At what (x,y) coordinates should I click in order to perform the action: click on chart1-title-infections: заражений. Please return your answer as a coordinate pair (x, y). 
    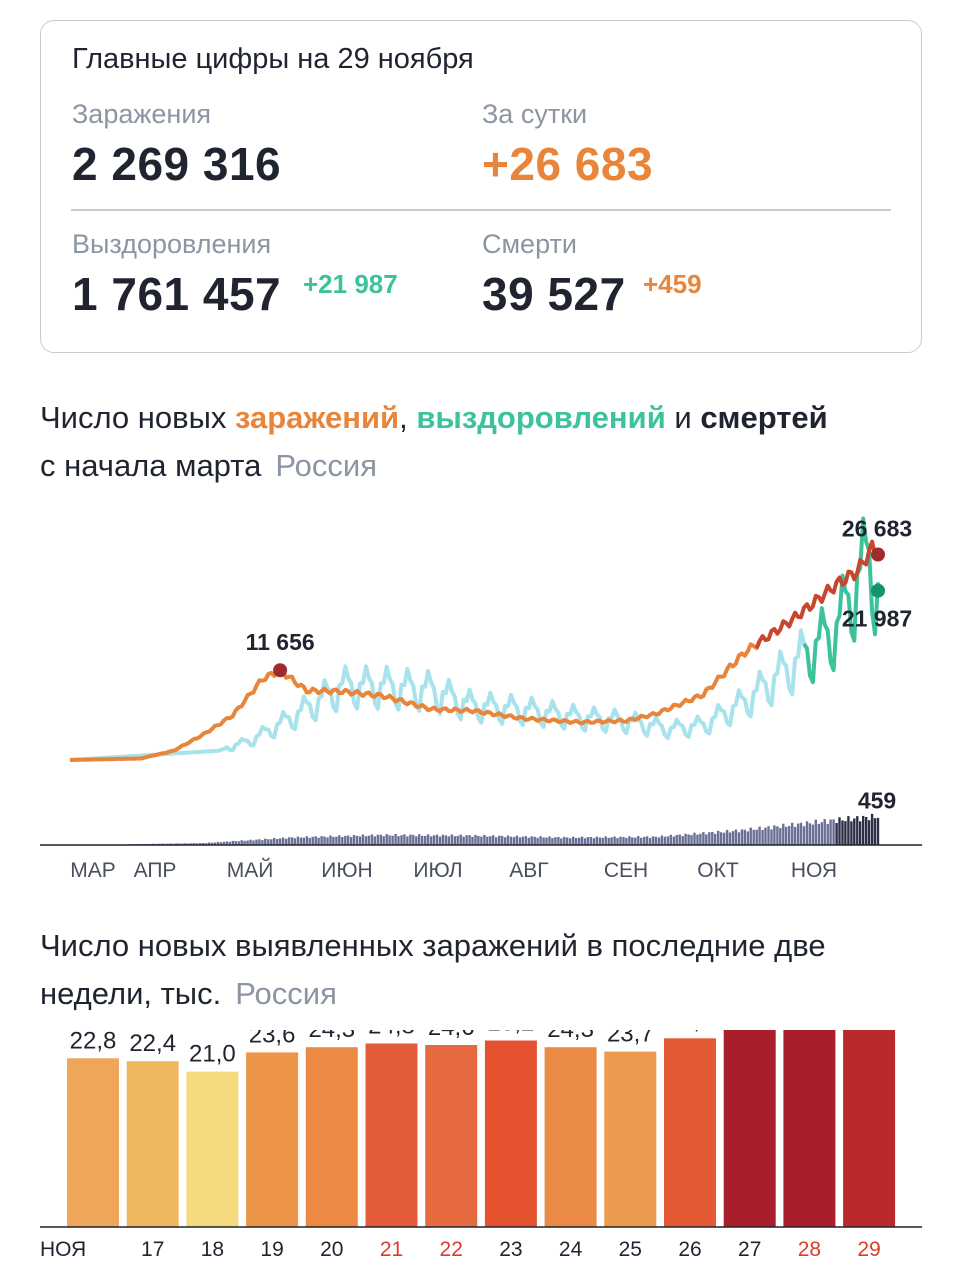
    Looking at the image, I should click on (317, 417).